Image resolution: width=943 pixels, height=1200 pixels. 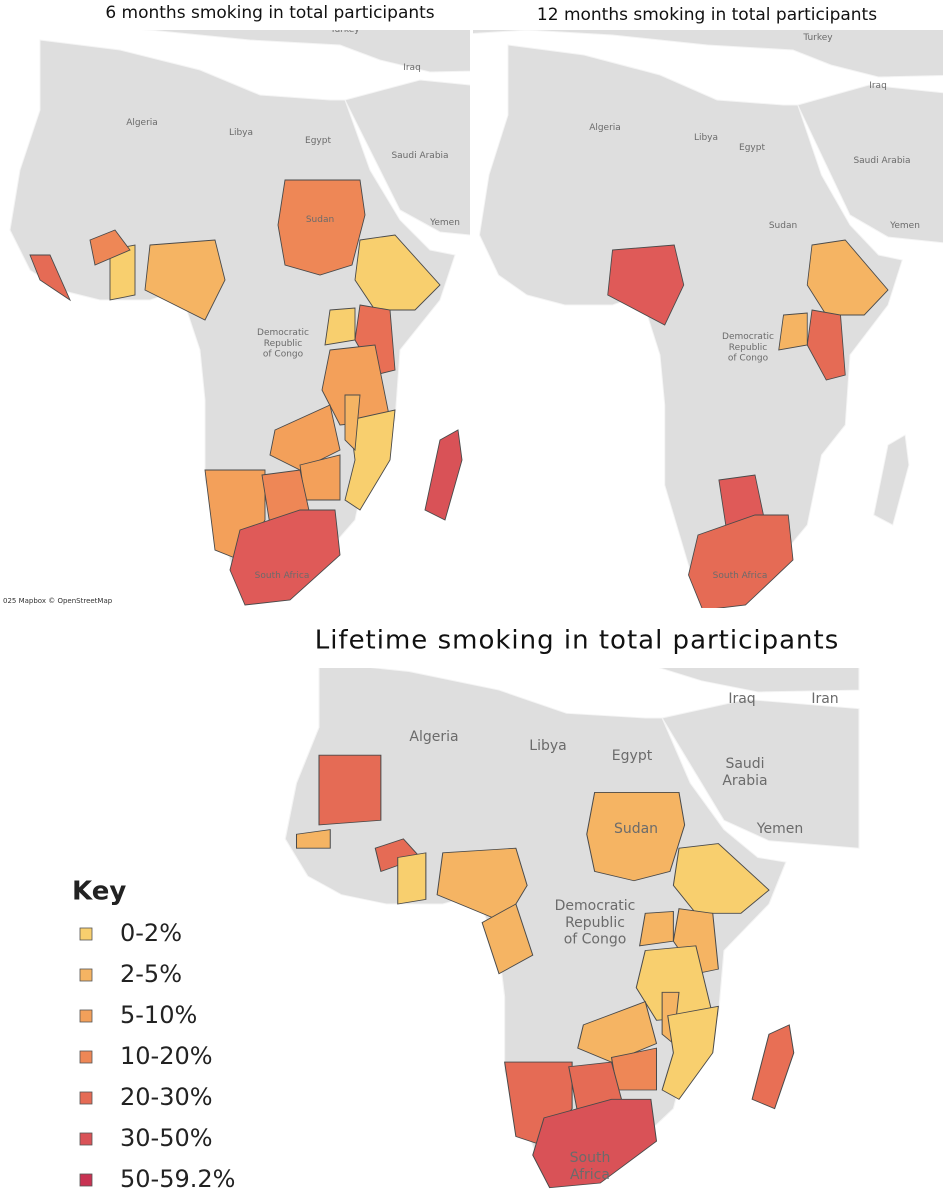 I want to click on map-title: Lifetime smoking in total participants, so click(x=577, y=641).